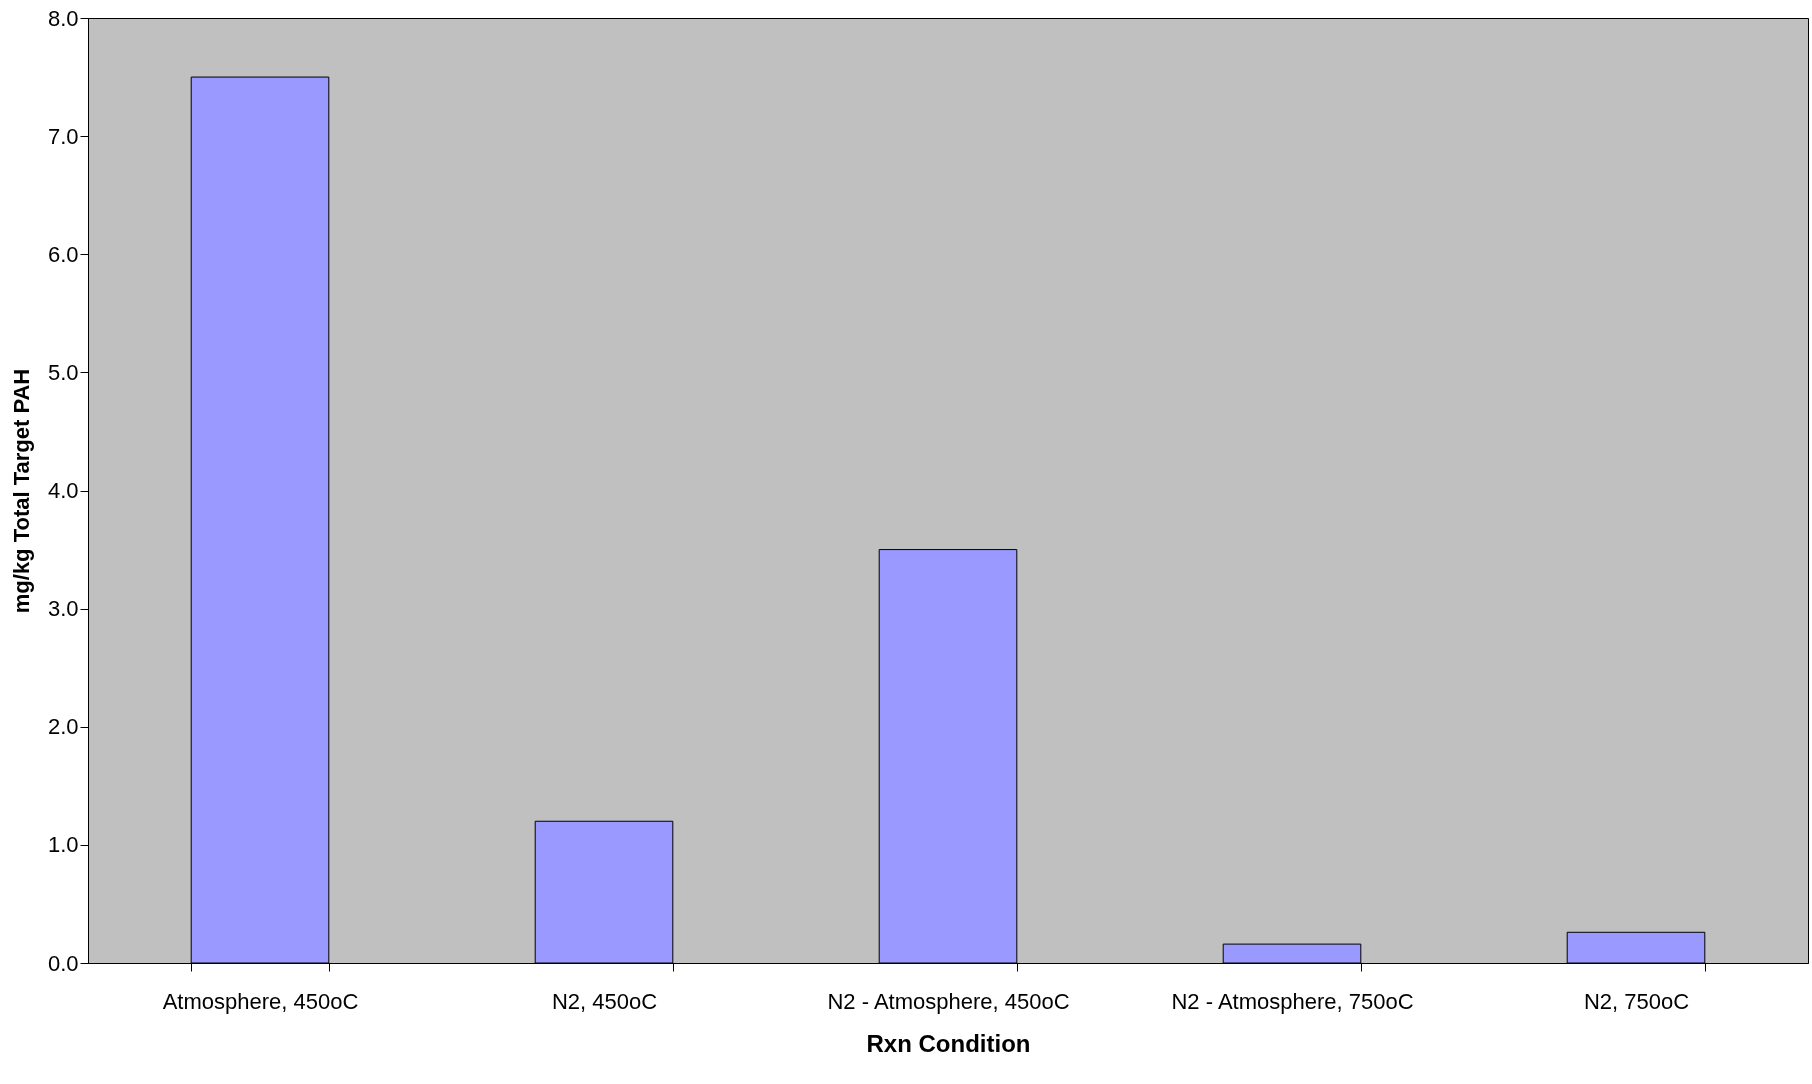 This screenshot has height=1084, width=1812. Describe the element at coordinates (604, 1001) in the screenshot. I see `x-tick-label: N2, 450oC` at that location.